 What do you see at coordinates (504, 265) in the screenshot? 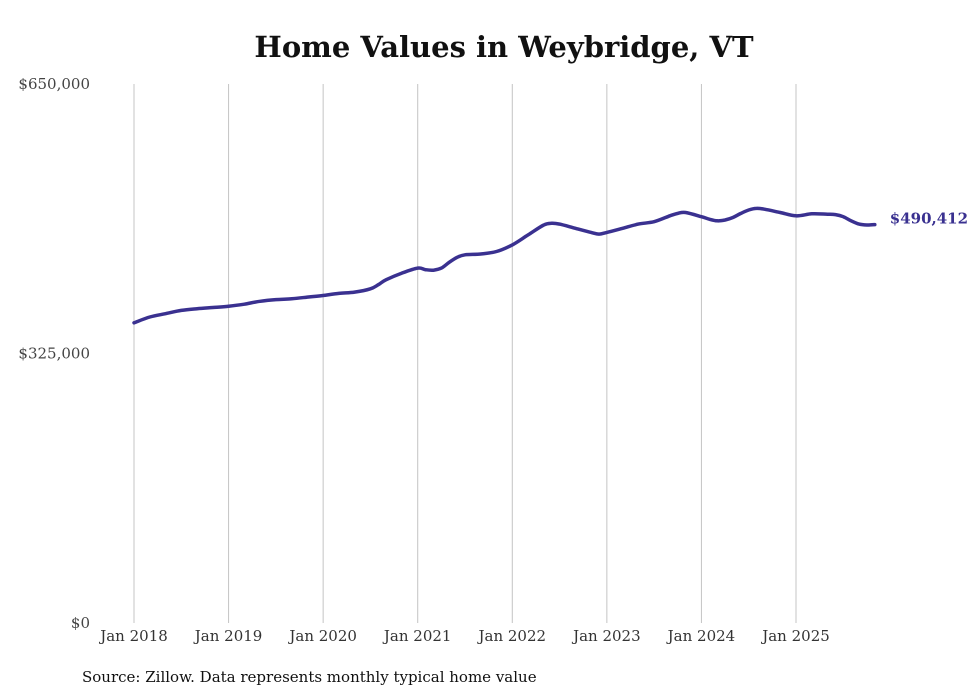
I see `series-line` at bounding box center [504, 265].